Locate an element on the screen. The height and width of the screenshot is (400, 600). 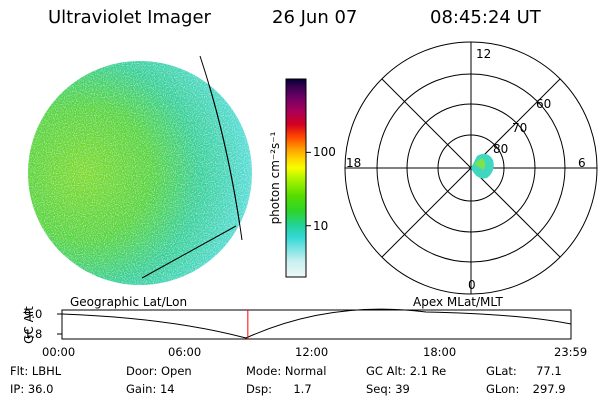
date-label: 26 Jun 07 is located at coordinates (315, 17).